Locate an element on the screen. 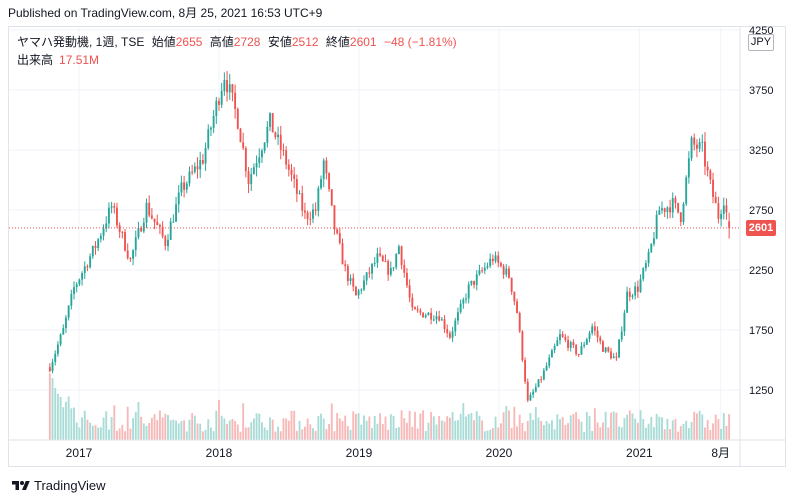 The image size is (794, 503). volume-value: 17.51M is located at coordinates (79, 60).